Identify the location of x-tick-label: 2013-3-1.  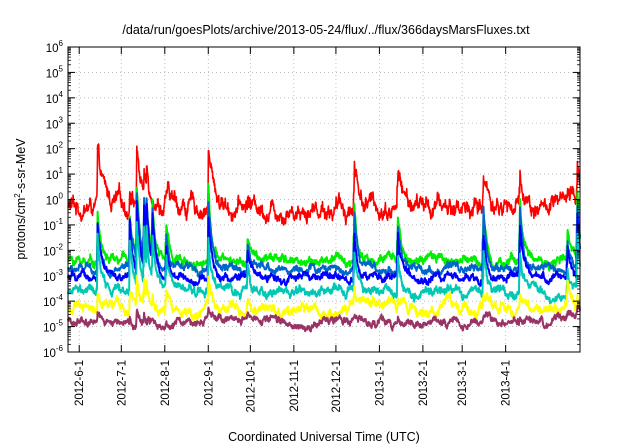
(463, 383).